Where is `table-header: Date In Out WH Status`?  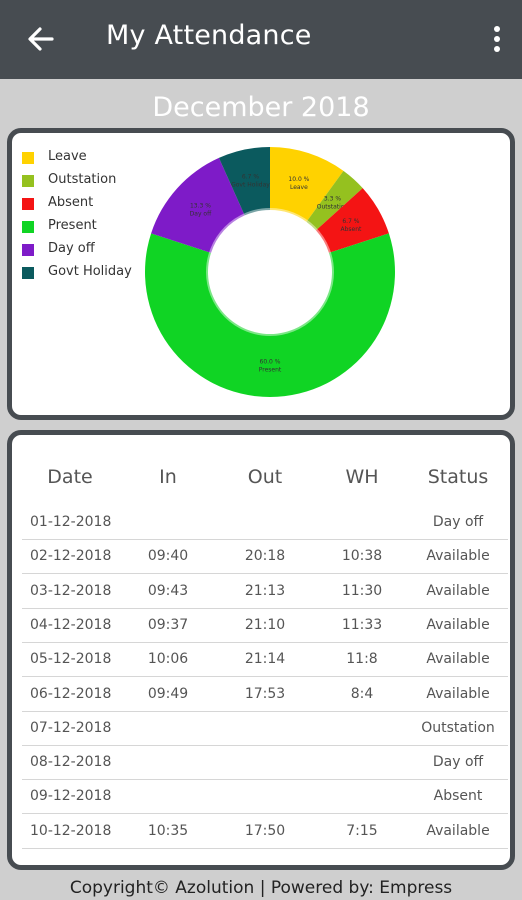
table-header: Date In Out WH Status is located at coordinates (265, 481).